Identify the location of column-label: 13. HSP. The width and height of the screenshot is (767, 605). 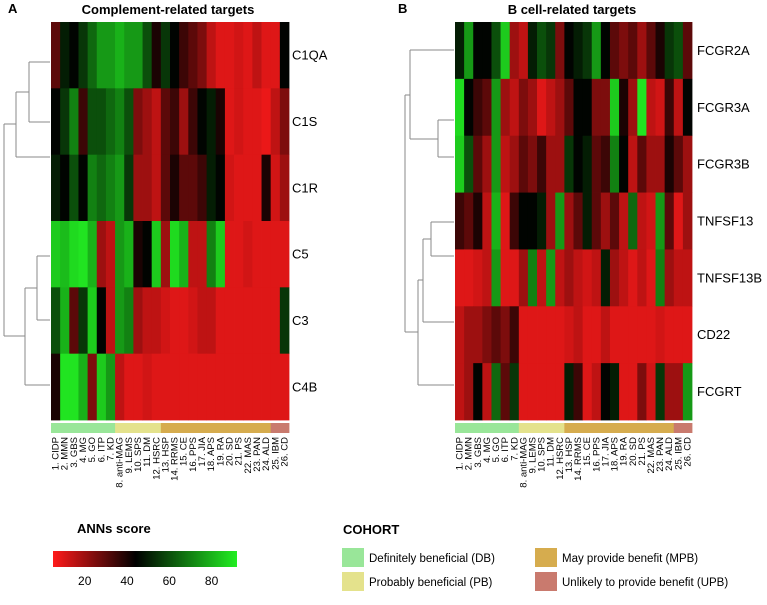
(165, 454).